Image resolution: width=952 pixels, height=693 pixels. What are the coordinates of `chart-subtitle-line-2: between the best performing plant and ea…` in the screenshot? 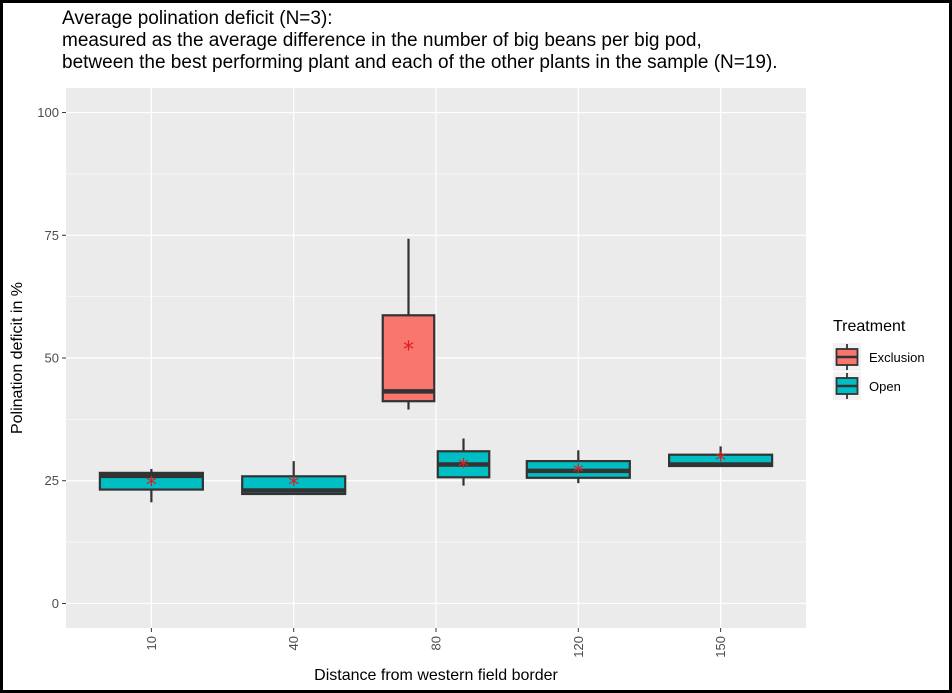 It's located at (420, 62).